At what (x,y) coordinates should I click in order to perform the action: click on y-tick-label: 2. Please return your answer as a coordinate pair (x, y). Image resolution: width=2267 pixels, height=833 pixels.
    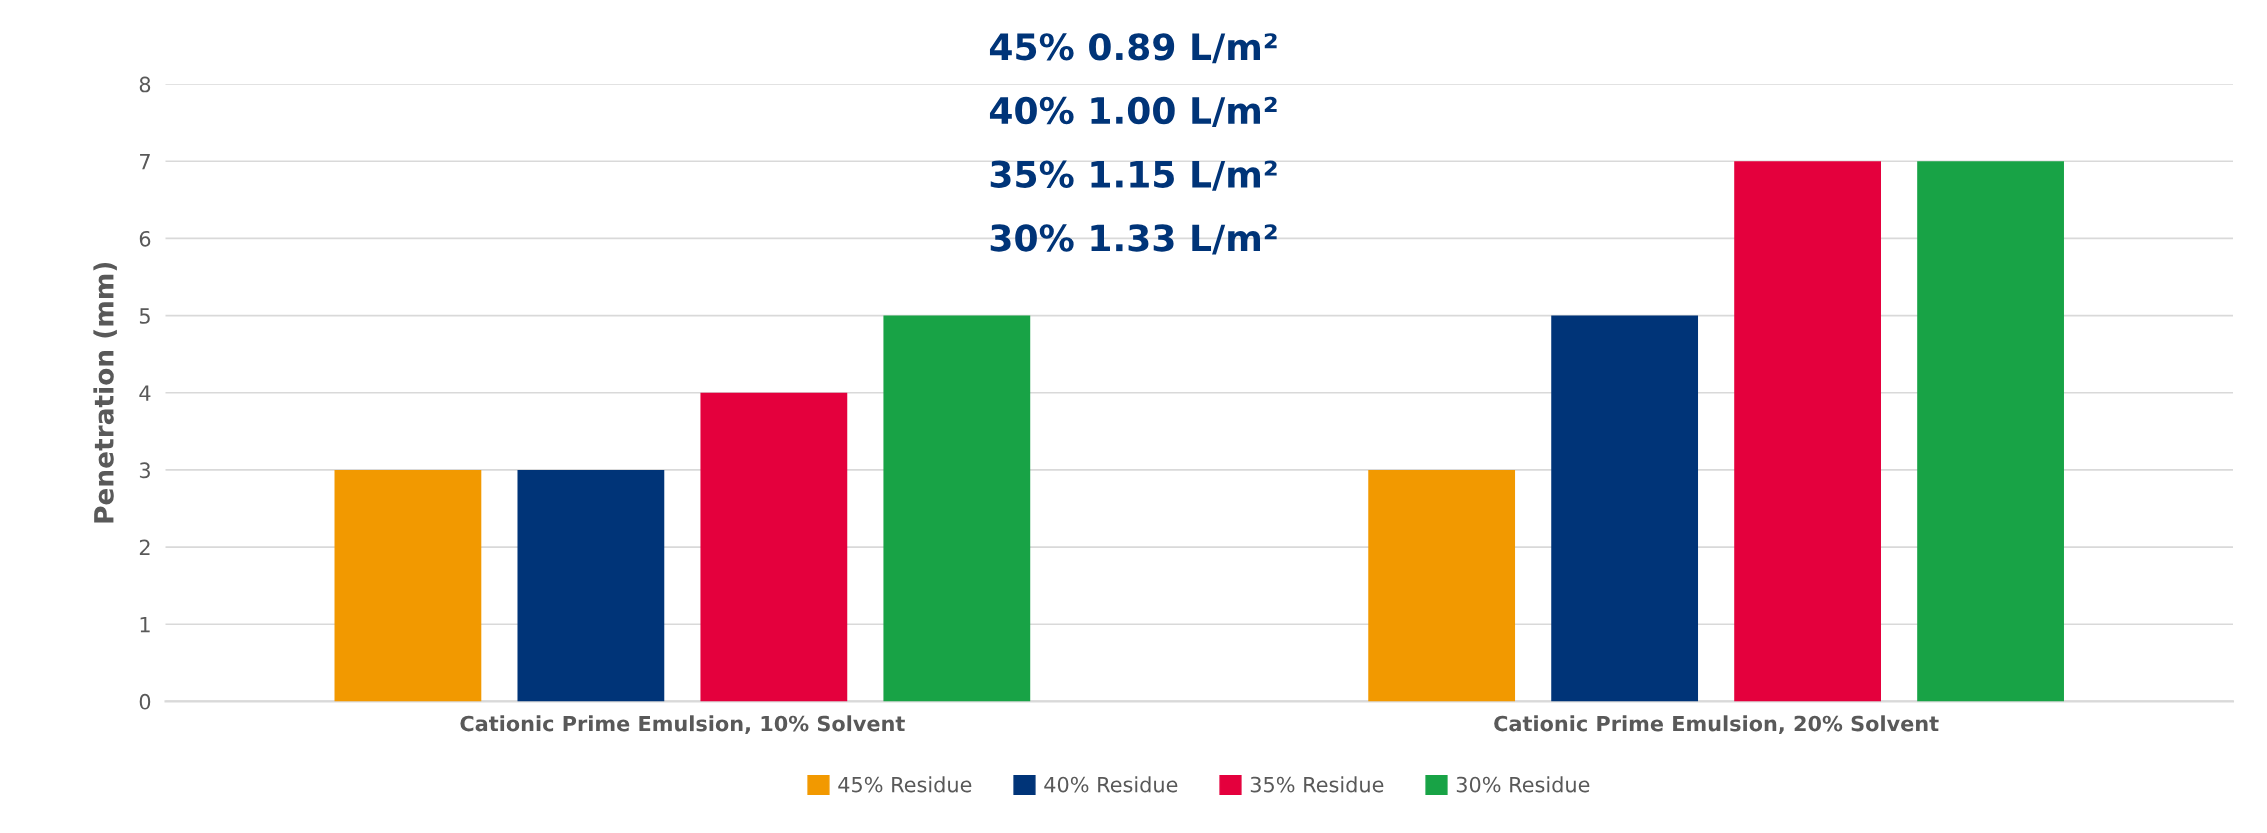
    Looking at the image, I should click on (144, 547).